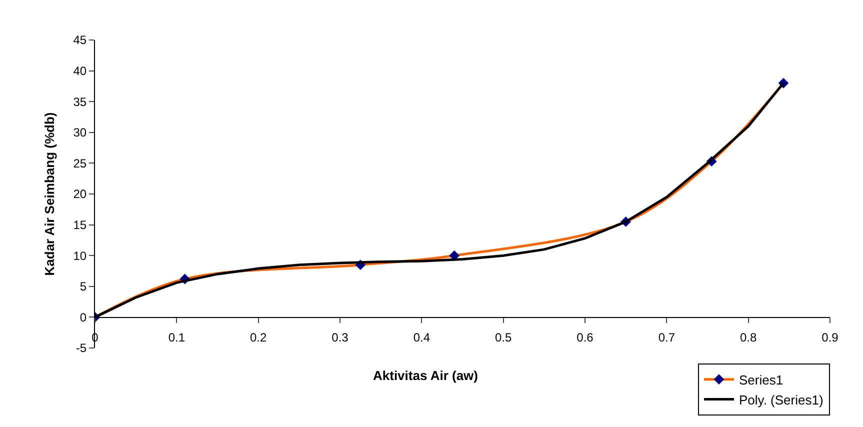 The height and width of the screenshot is (427, 863). I want to click on y-tick-label: 10, so click(80, 255).